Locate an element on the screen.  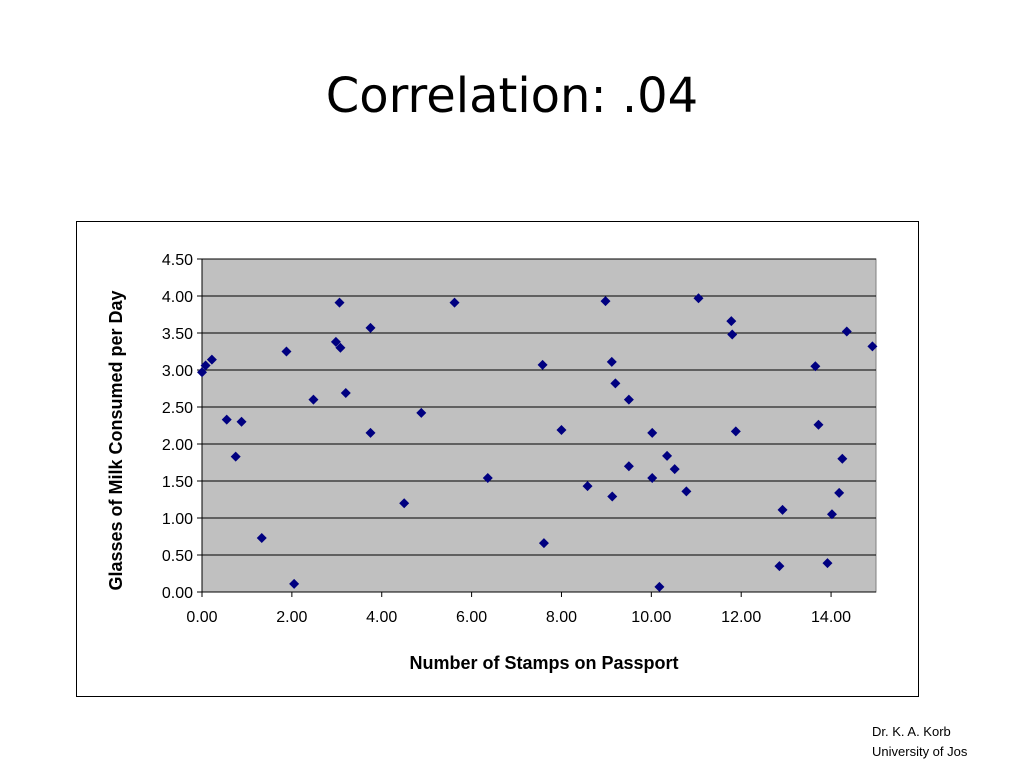
y-tick-label: 1.00 is located at coordinates (177, 519).